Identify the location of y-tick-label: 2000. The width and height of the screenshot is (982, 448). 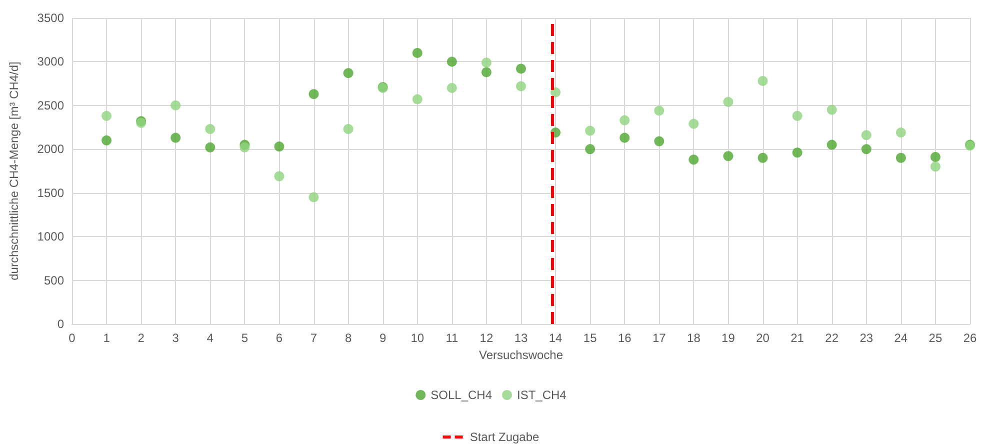
(50, 149).